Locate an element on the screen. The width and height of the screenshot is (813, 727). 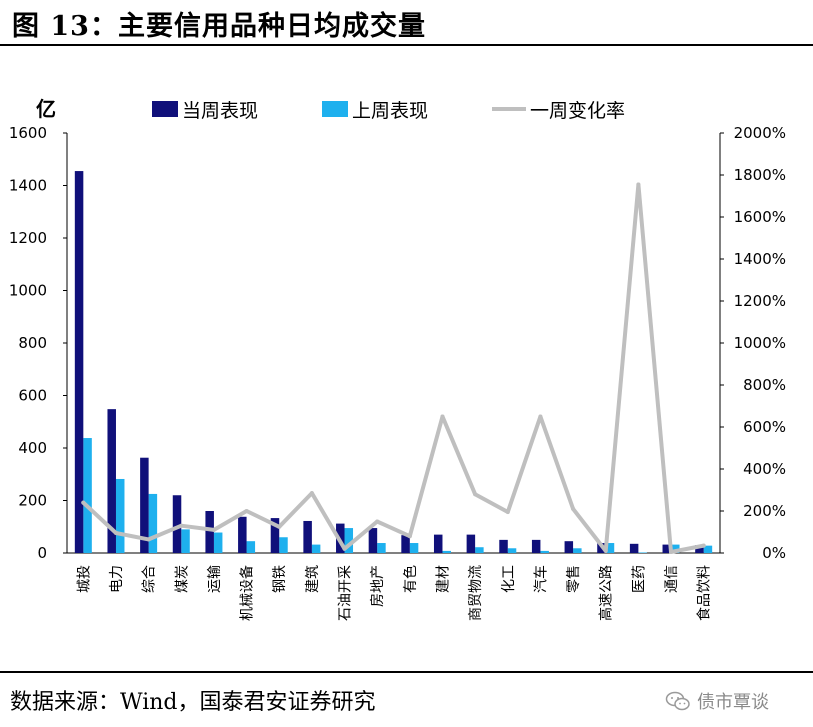
x-tick-label: 化工 is located at coordinates (509, 579).